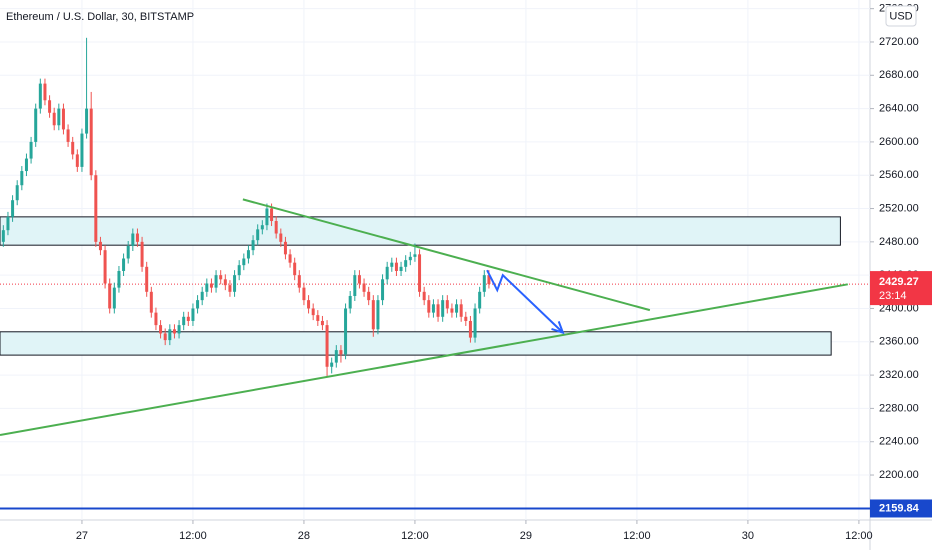 This screenshot has height=550, width=932. I want to click on x-tick-label: 29, so click(526, 536).